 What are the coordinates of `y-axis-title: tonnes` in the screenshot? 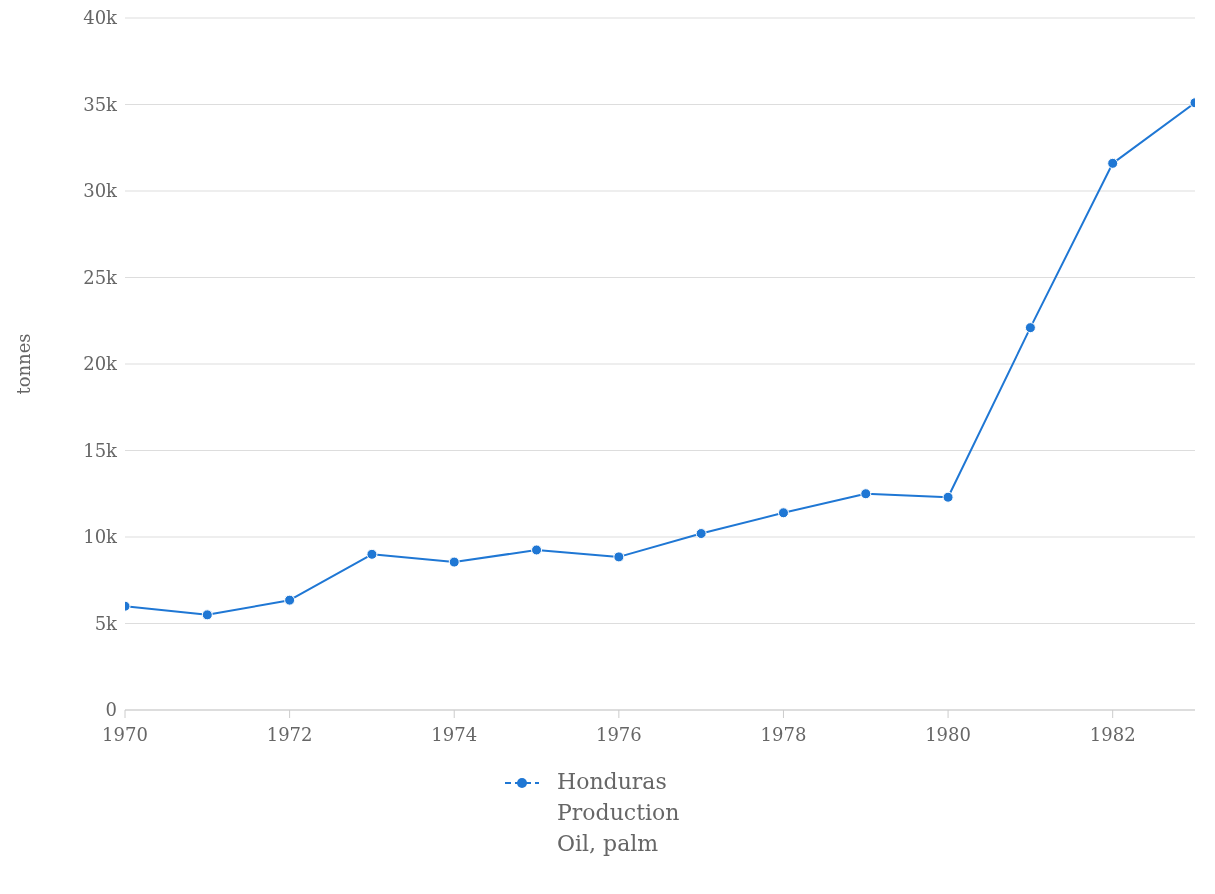 It's located at (24, 364).